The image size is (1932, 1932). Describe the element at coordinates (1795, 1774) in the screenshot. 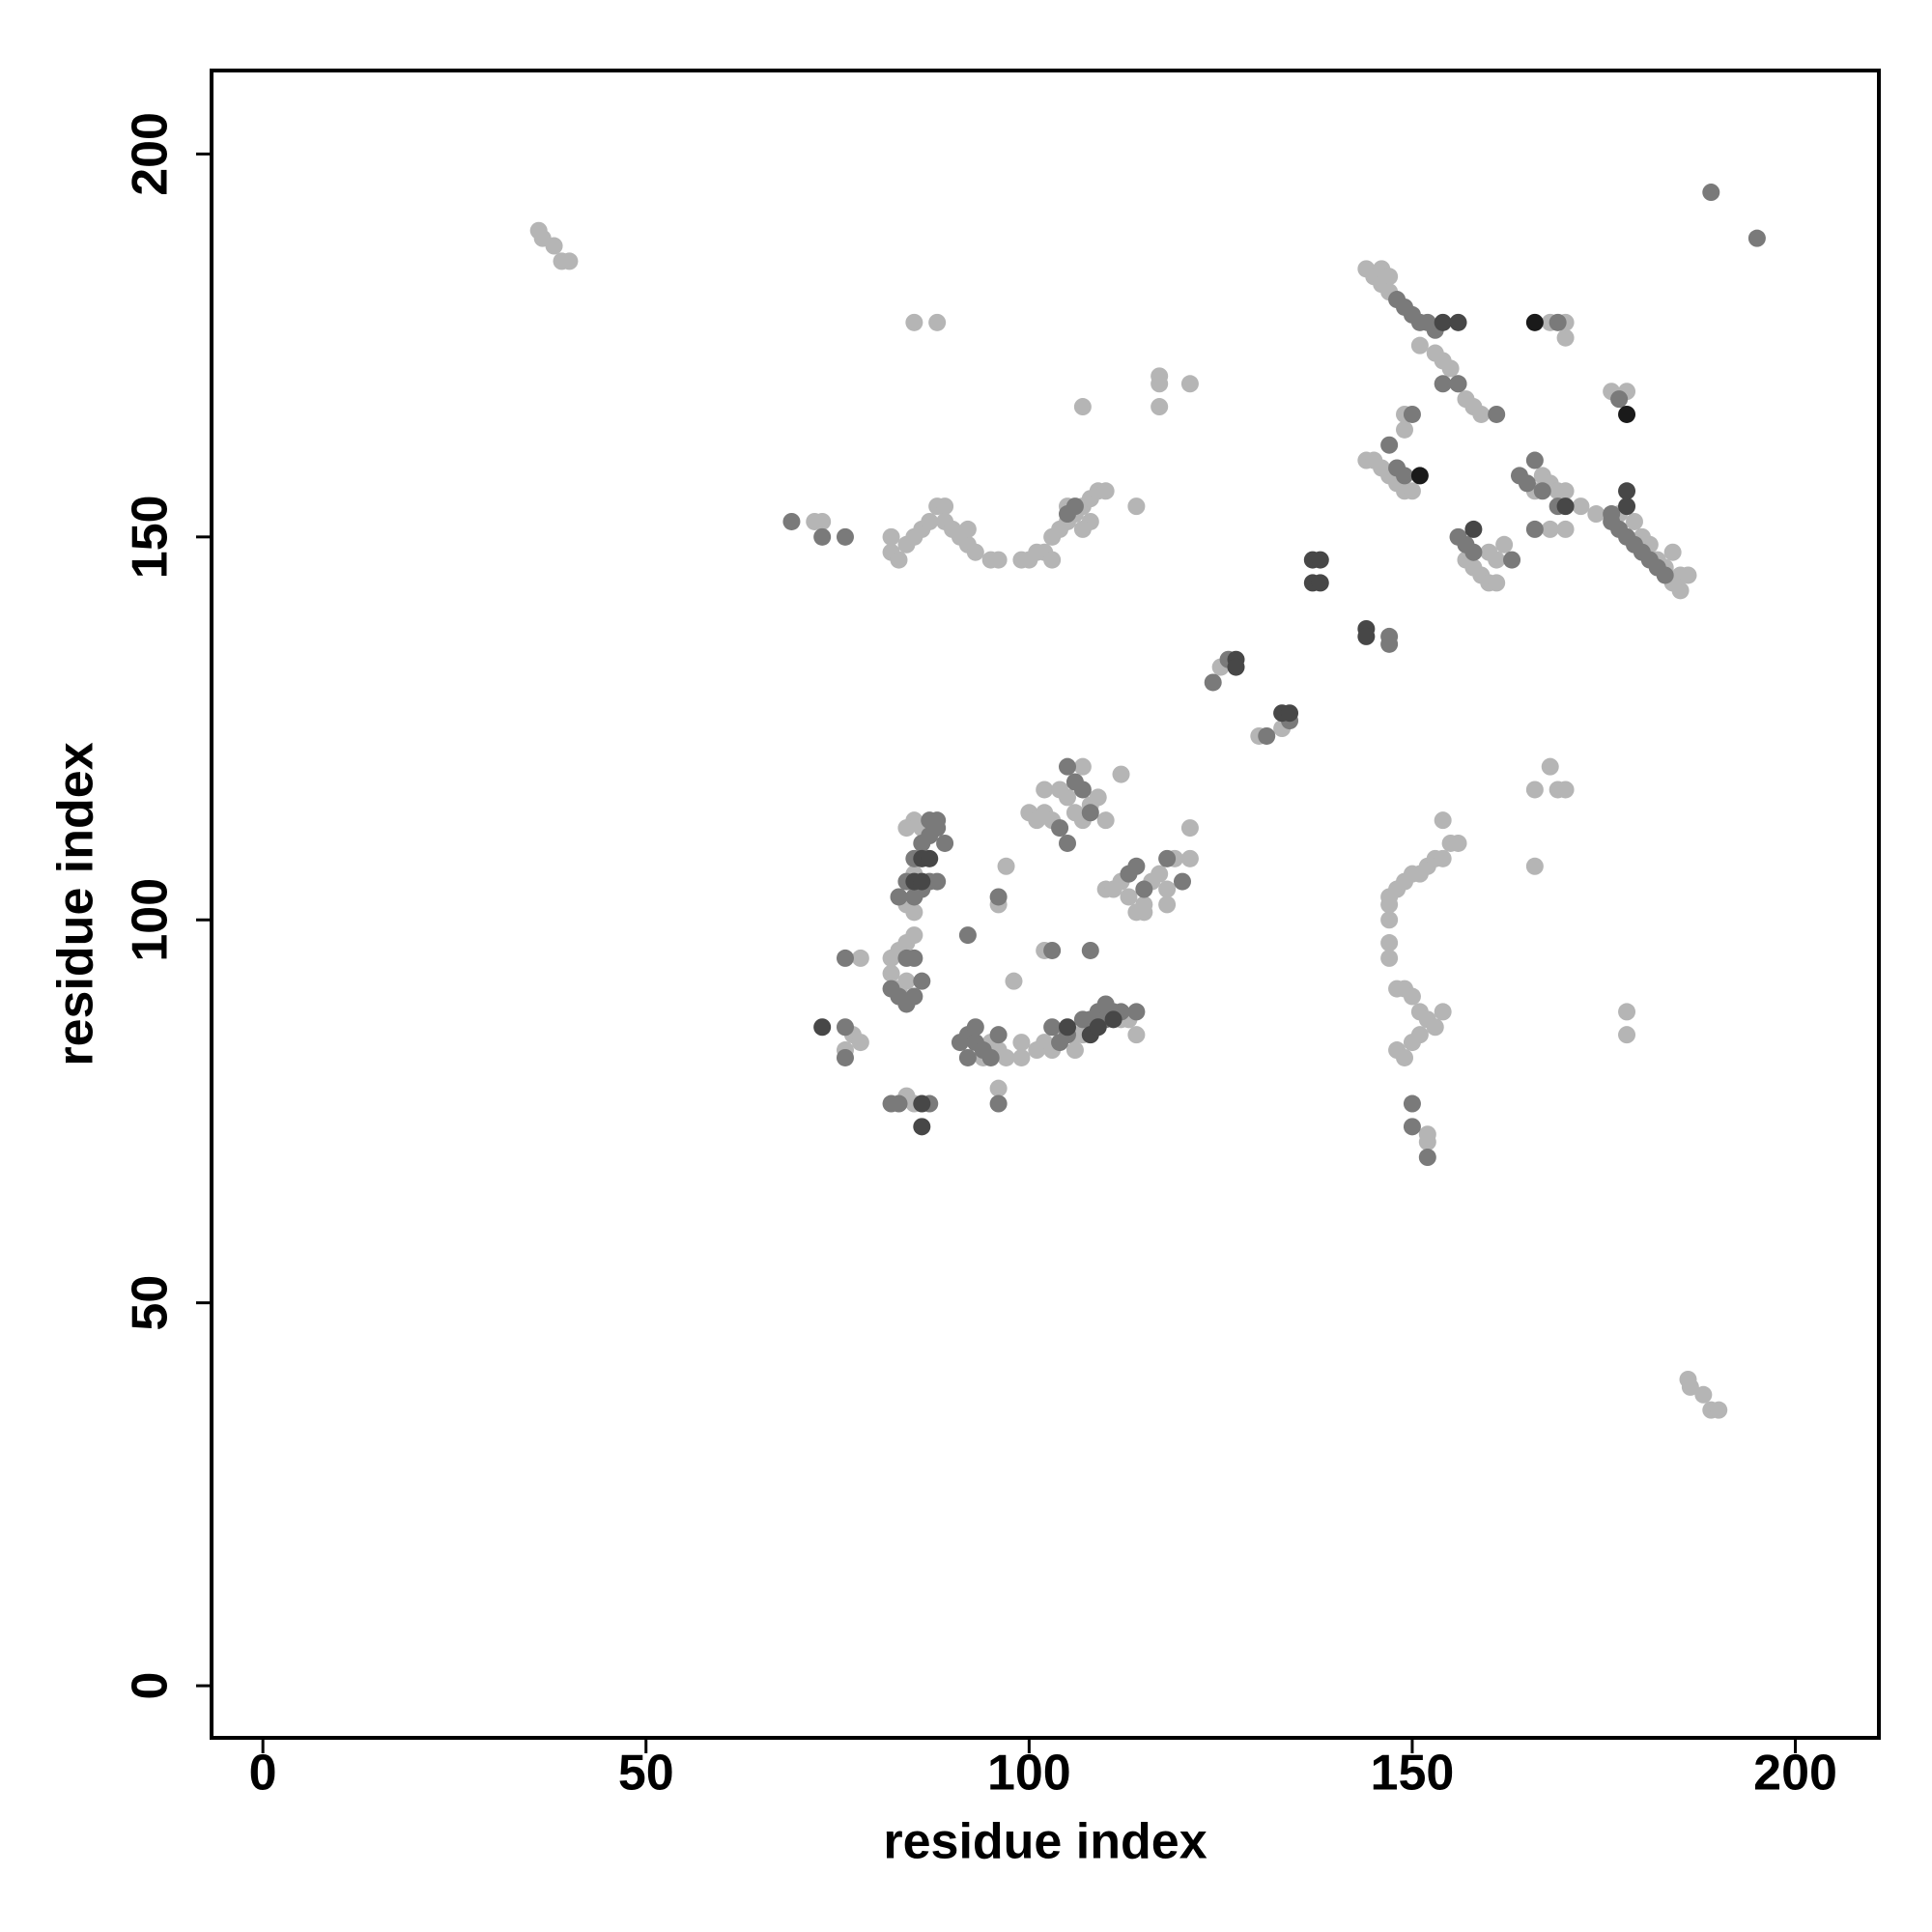

I see `x-tick-label: 200` at that location.